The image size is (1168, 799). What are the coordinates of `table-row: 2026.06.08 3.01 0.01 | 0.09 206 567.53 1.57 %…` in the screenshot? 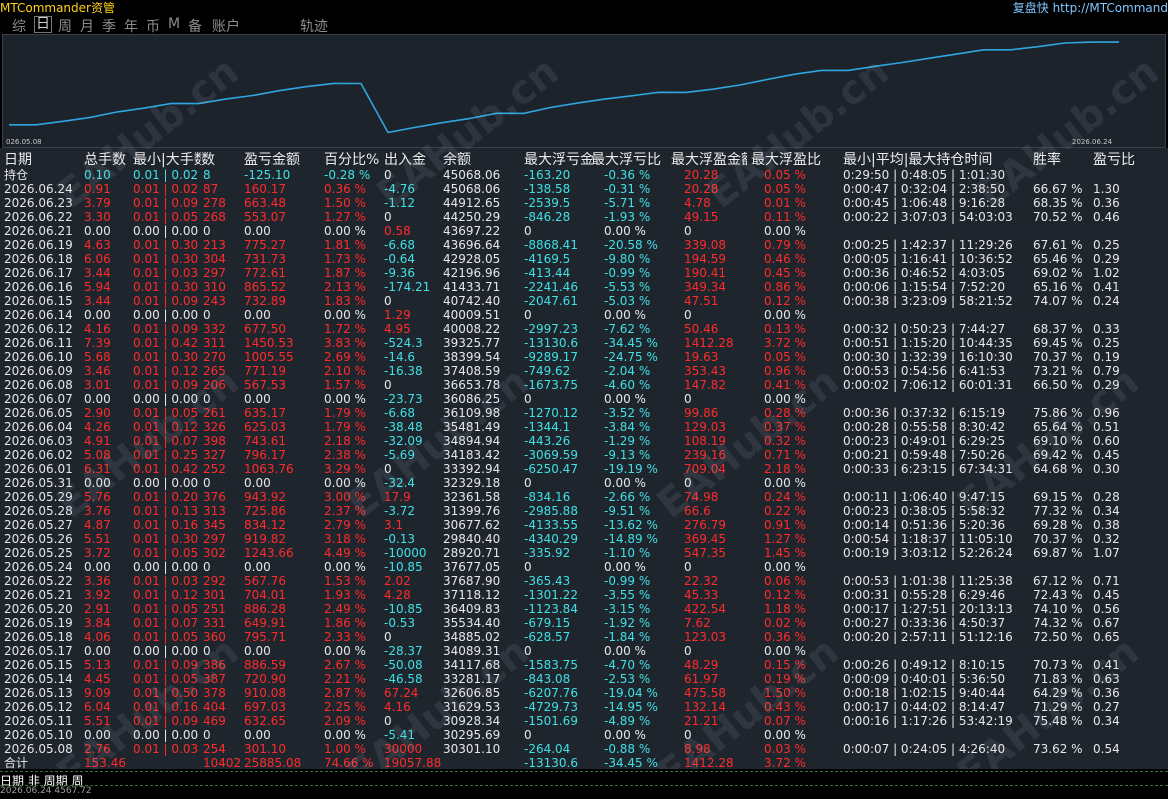 It's located at (584, 385).